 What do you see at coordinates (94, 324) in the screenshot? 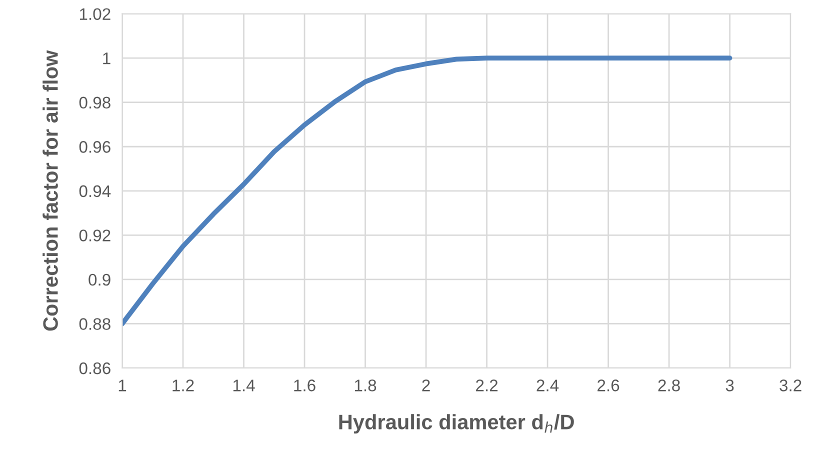
I see `y-tick-label: 0.88` at bounding box center [94, 324].